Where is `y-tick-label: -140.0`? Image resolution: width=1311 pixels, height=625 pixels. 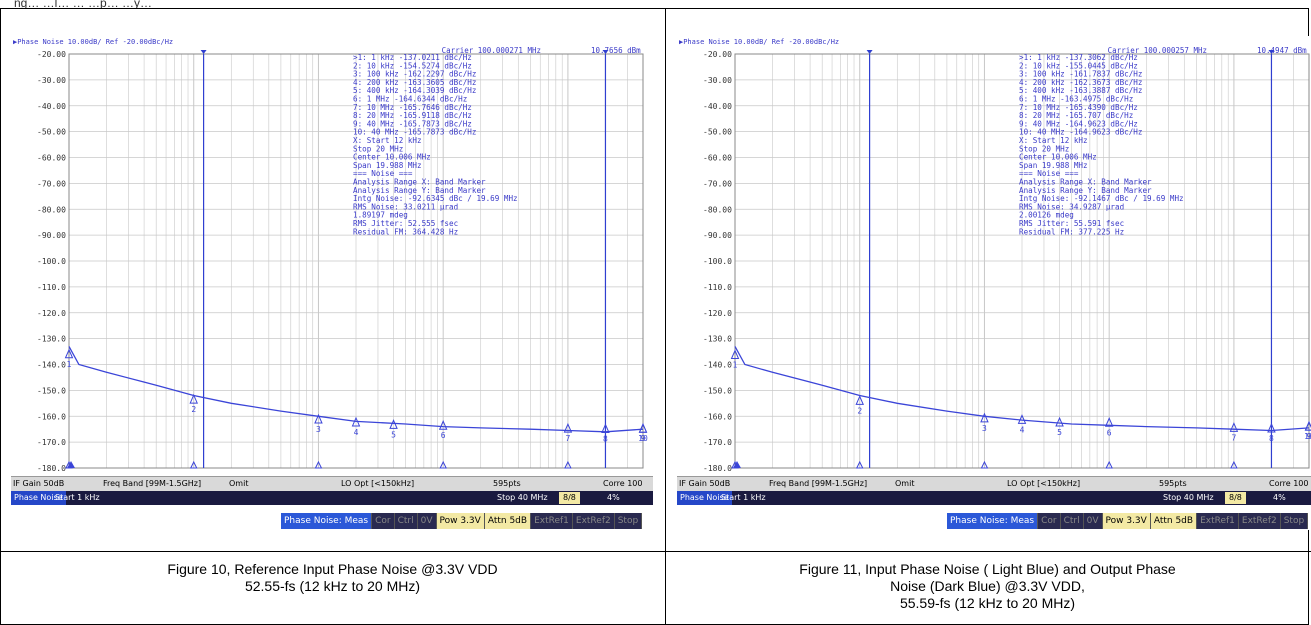
y-tick-label: -140.0 is located at coordinates (51, 365).